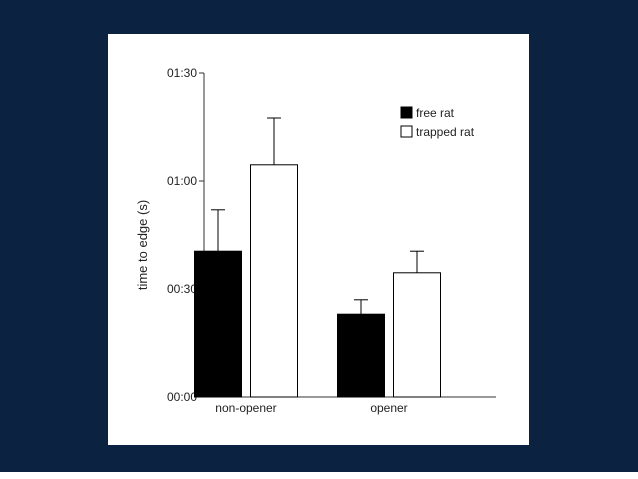 This screenshot has height=479, width=638. I want to click on legend-label: trapped rat, so click(445, 132).